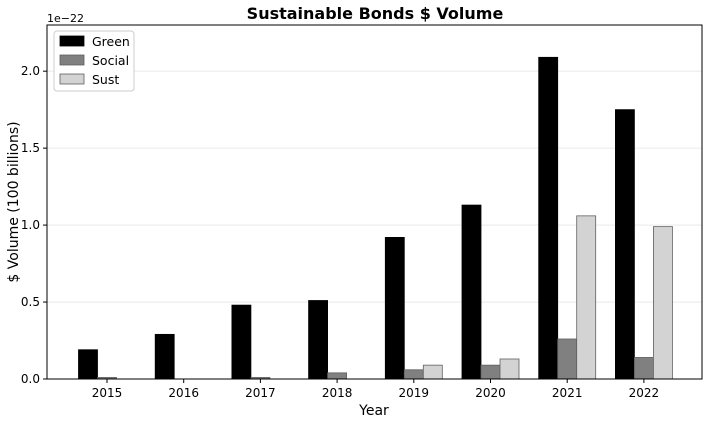 This screenshot has height=424, width=712. Describe the element at coordinates (414, 393) in the screenshot. I see `x-tick-label: 2019` at that location.